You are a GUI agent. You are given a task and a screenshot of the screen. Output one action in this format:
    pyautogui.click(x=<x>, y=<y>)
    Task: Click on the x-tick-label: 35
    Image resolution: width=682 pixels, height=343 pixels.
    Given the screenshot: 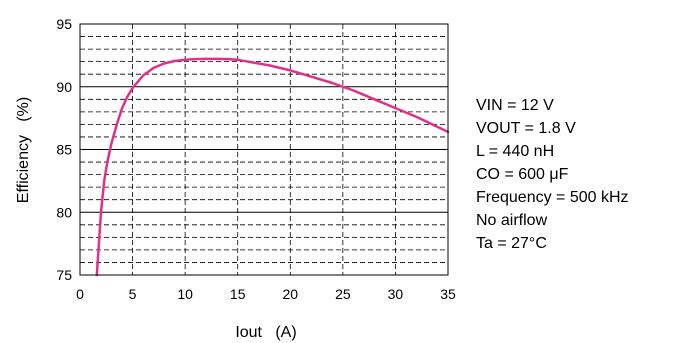 What is the action you would take?
    pyautogui.click(x=448, y=294)
    